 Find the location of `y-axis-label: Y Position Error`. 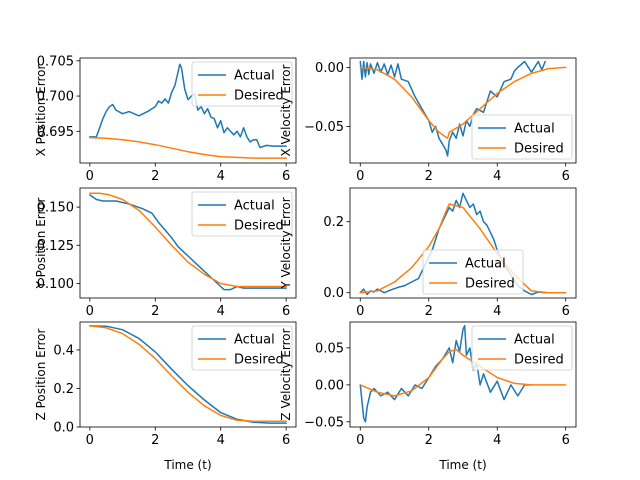

y-axis-label: Y Position Error is located at coordinates (41, 243).